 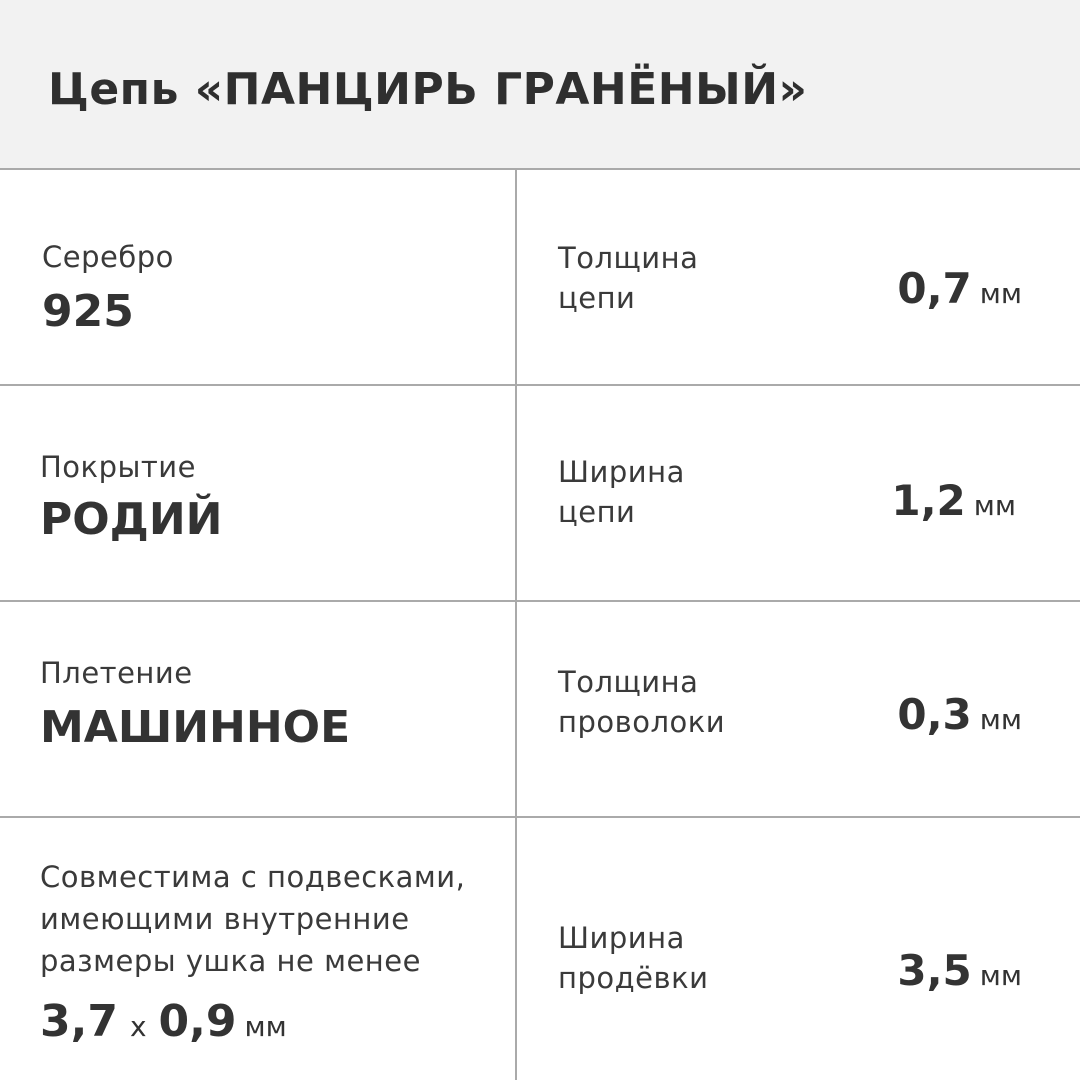 I want to click on metal-value: 925, so click(x=88, y=311).